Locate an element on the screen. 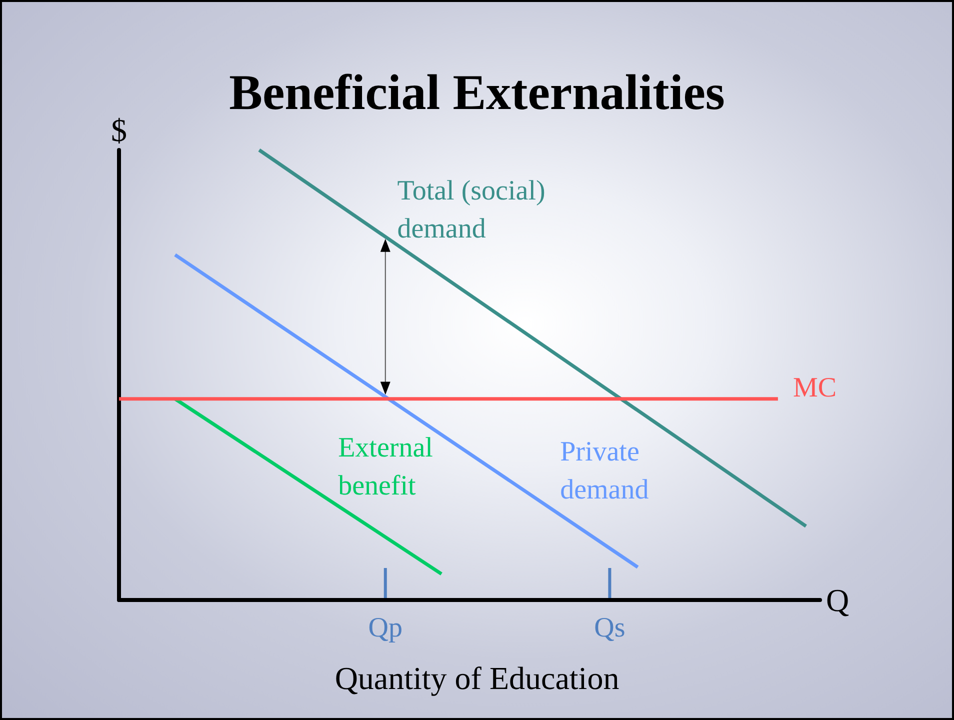  x-tick-label: Qs is located at coordinates (610, 628).